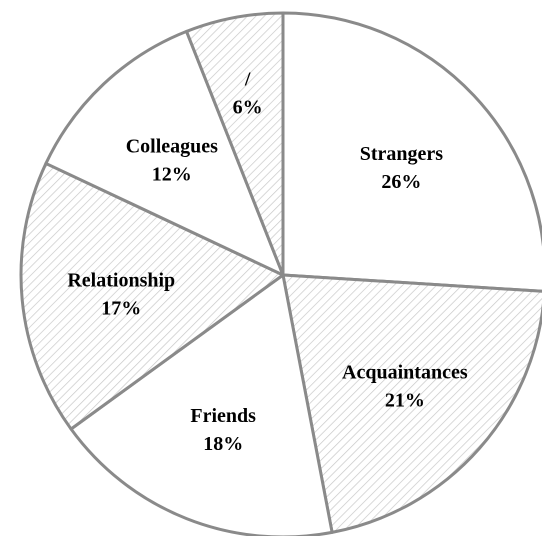 The height and width of the screenshot is (536, 542). Describe the element at coordinates (405, 400) in the screenshot. I see `slice-percent-label: 21%` at that location.